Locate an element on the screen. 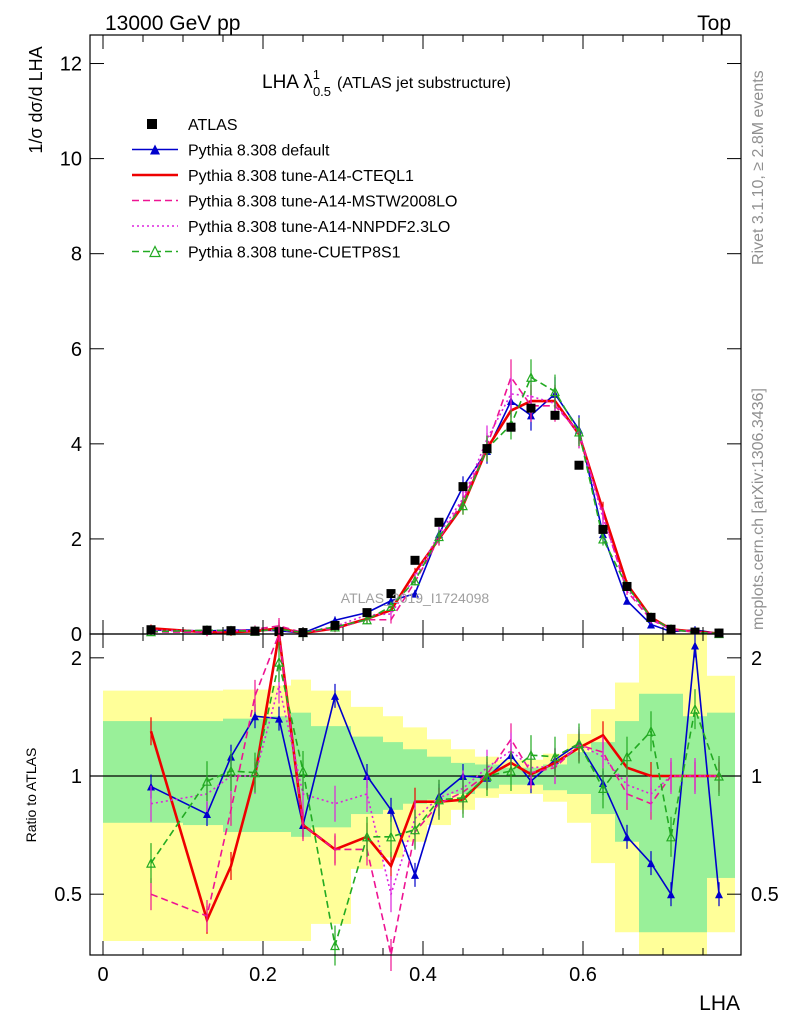 The height and width of the screenshot is (1024, 786). legend-label: Pythia 8.308 default is located at coordinates (259, 151).